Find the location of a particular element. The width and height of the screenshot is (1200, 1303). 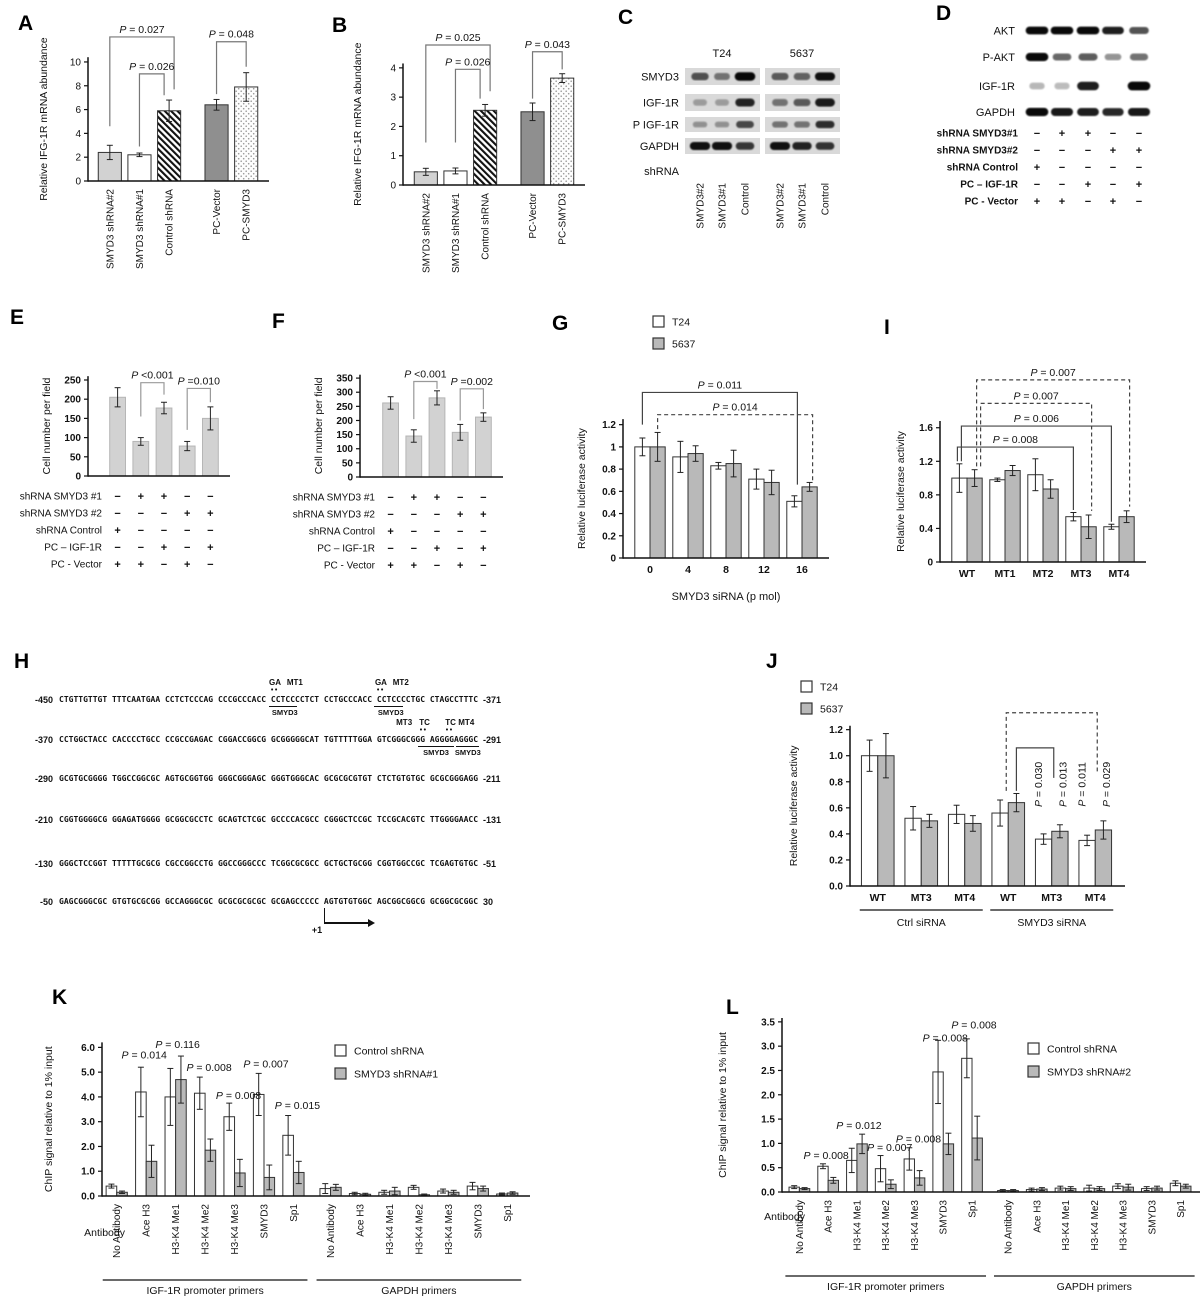

mutation-label: TC is located at coordinates (424, 722).